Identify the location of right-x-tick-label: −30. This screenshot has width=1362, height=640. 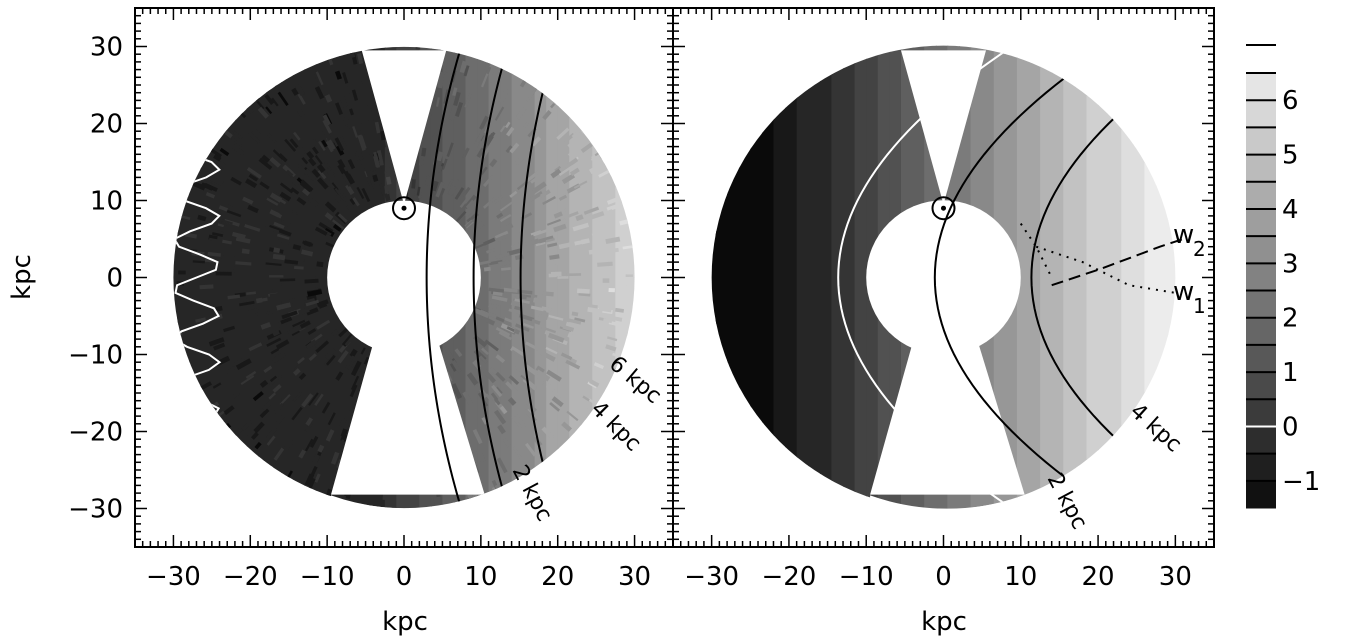
(711, 577).